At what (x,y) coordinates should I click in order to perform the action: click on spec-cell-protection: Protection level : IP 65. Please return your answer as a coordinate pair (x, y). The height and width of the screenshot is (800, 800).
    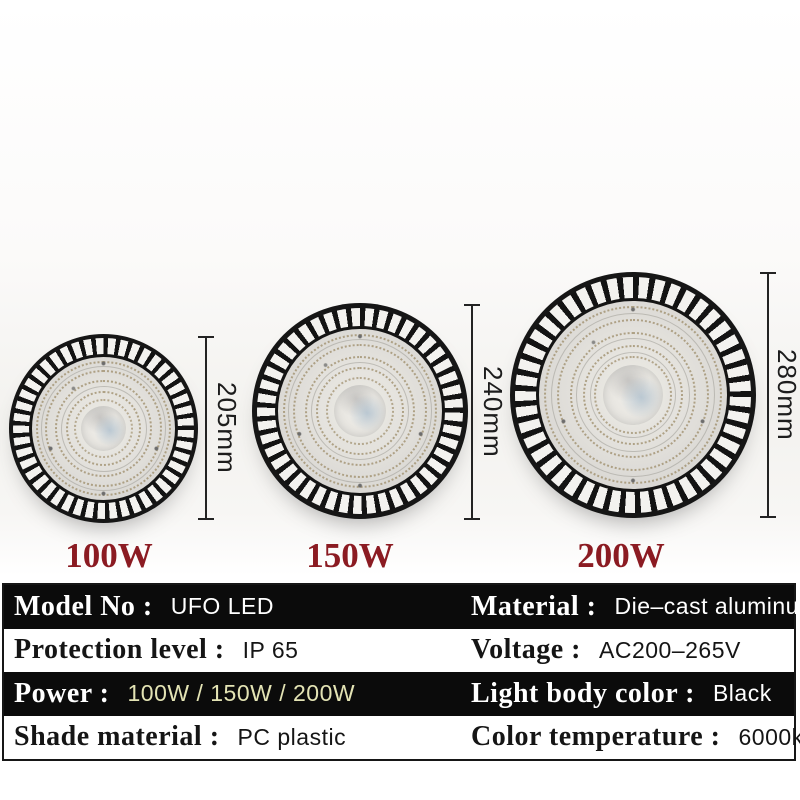
    Looking at the image, I should click on (237, 650).